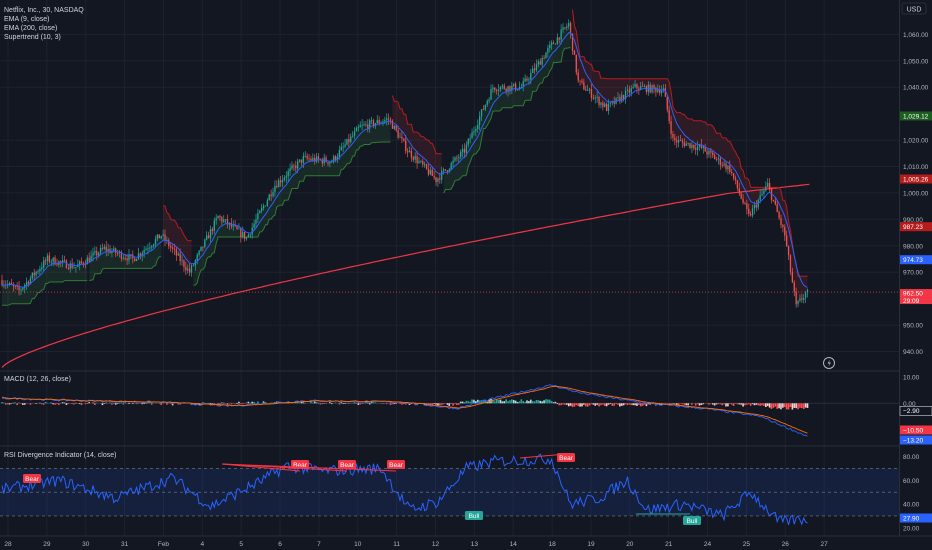 The height and width of the screenshot is (550, 932). I want to click on time-tick-label: 5, so click(241, 544).